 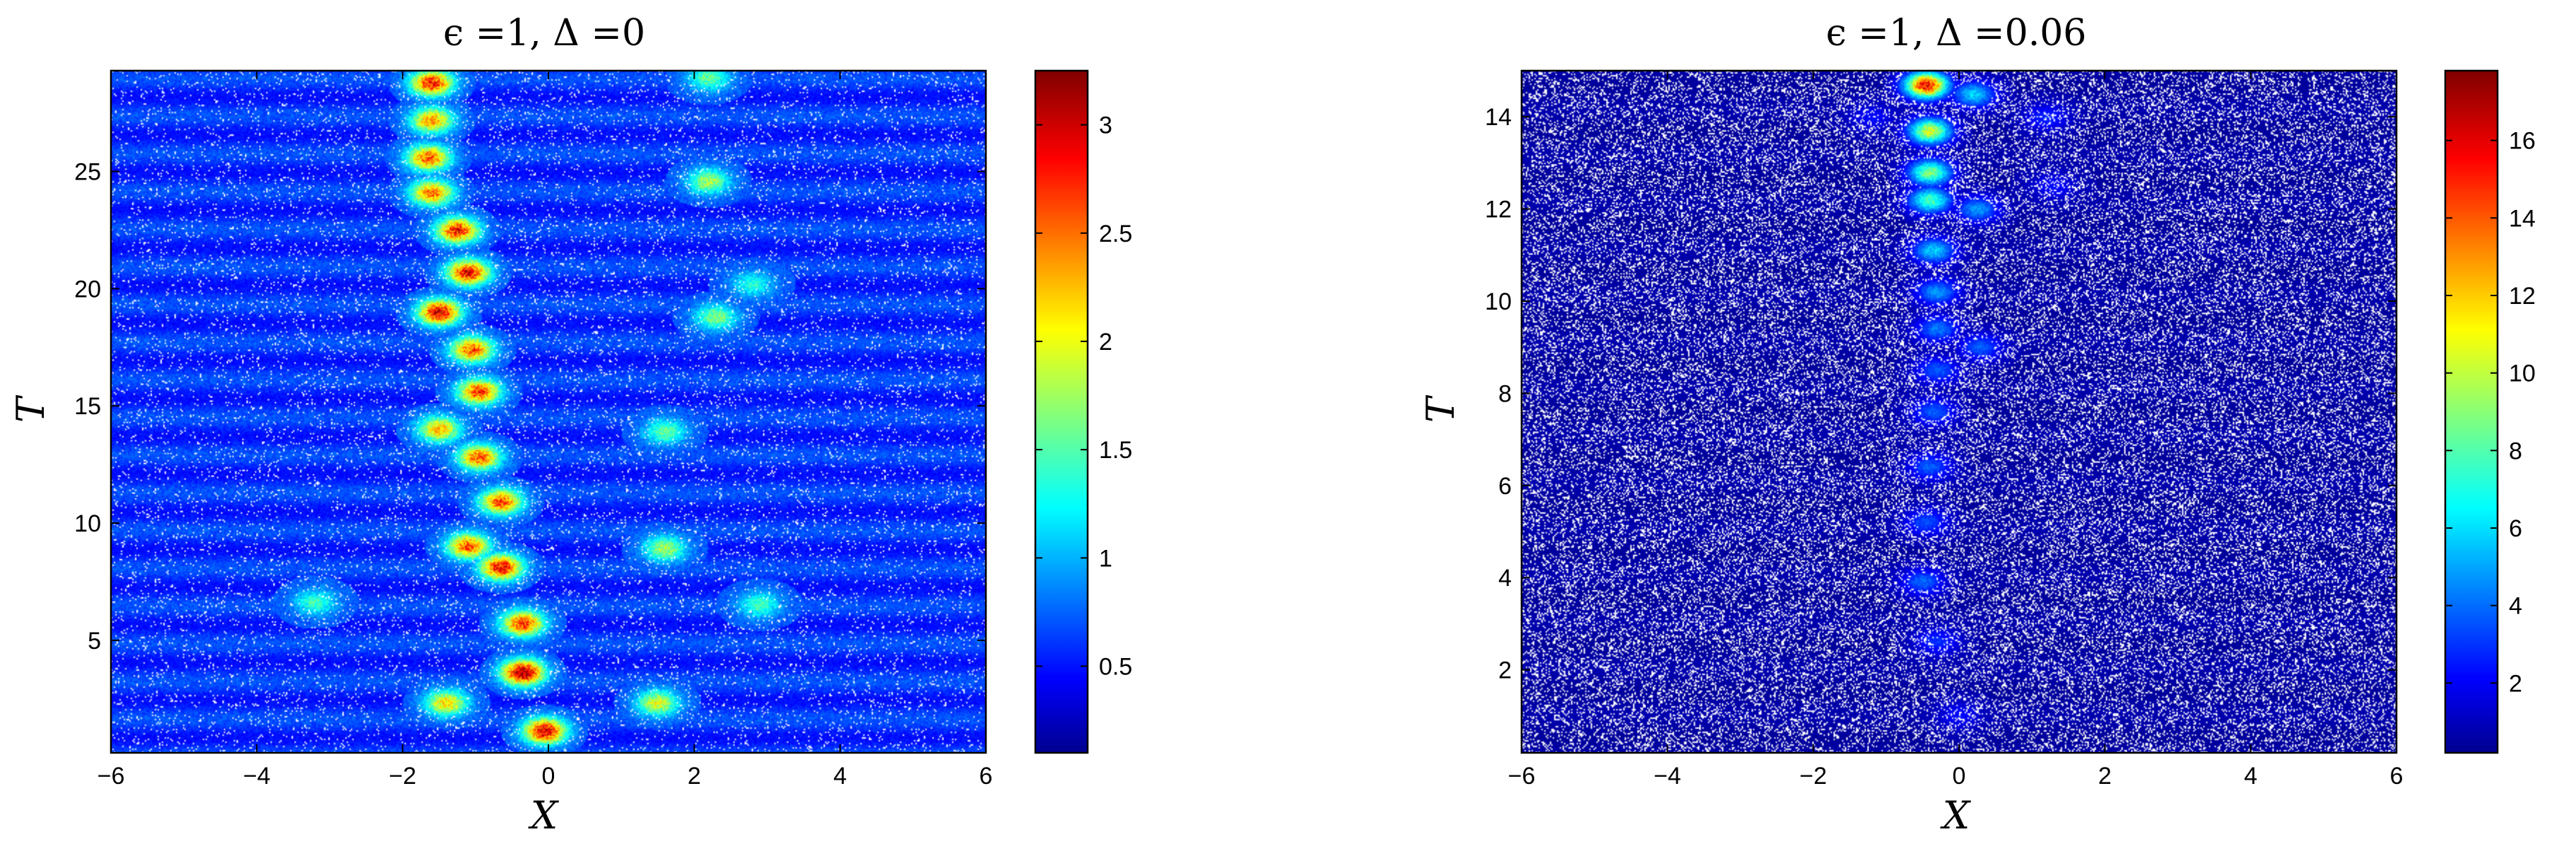 I want to click on right-colorbar-tick-label: 2, so click(x=2515, y=683).